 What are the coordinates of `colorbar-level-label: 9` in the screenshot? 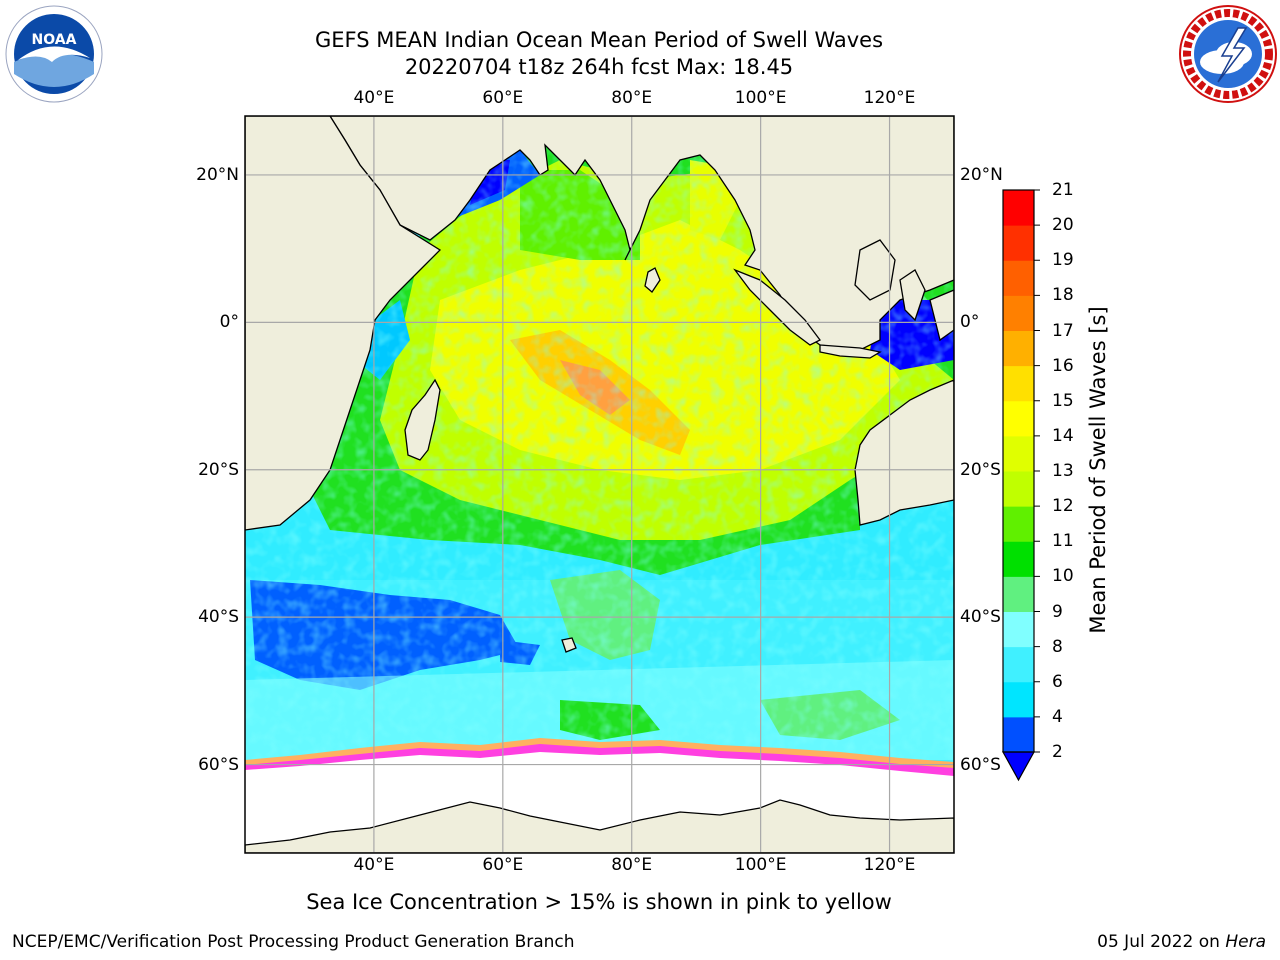 It's located at (1057, 611).